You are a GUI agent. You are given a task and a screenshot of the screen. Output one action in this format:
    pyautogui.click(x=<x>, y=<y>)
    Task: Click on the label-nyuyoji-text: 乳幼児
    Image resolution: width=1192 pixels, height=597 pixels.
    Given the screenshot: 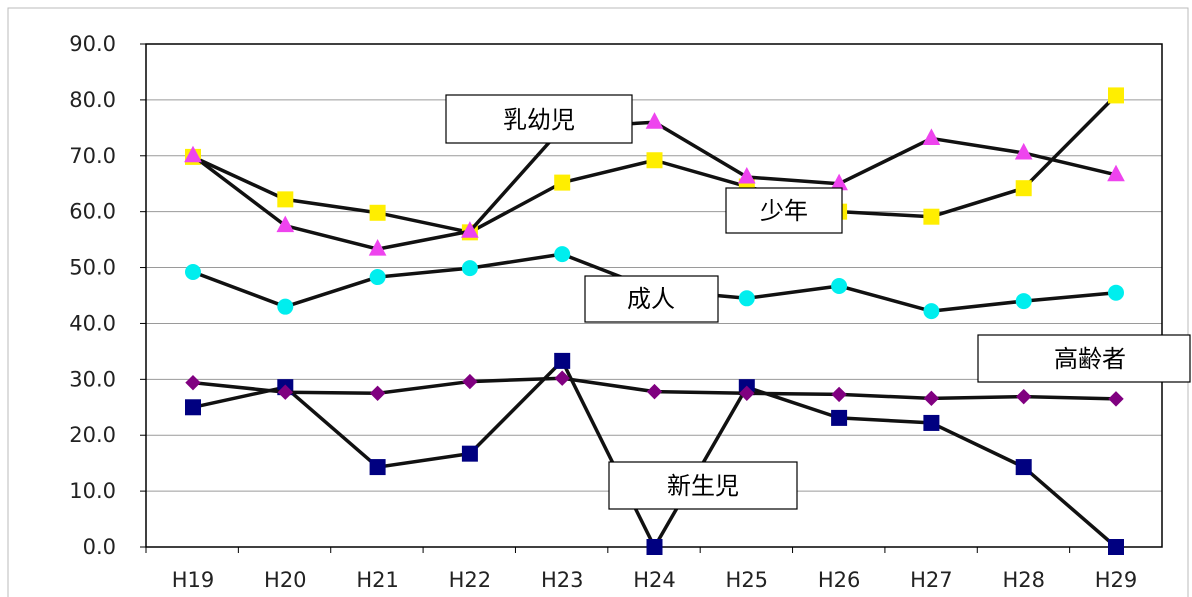 What is the action you would take?
    pyautogui.click(x=539, y=120)
    